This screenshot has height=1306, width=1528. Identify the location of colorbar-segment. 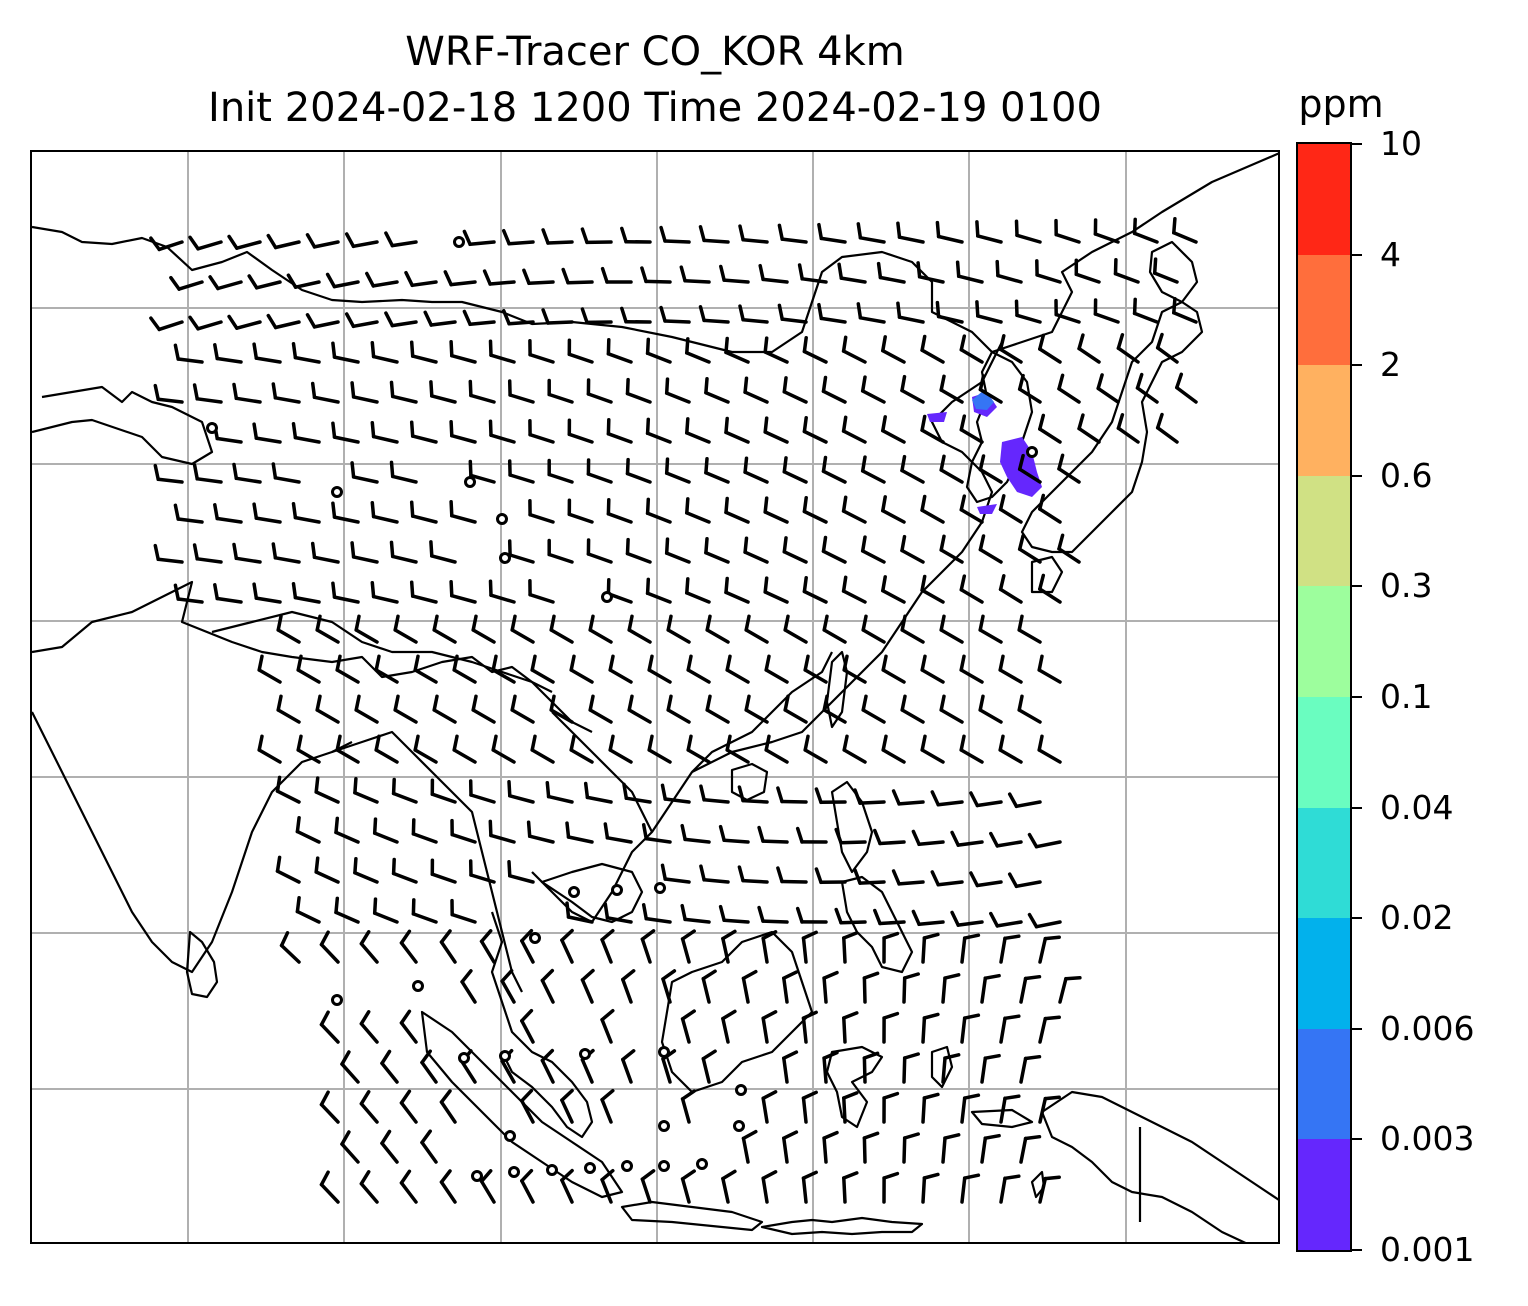
(1324, 973).